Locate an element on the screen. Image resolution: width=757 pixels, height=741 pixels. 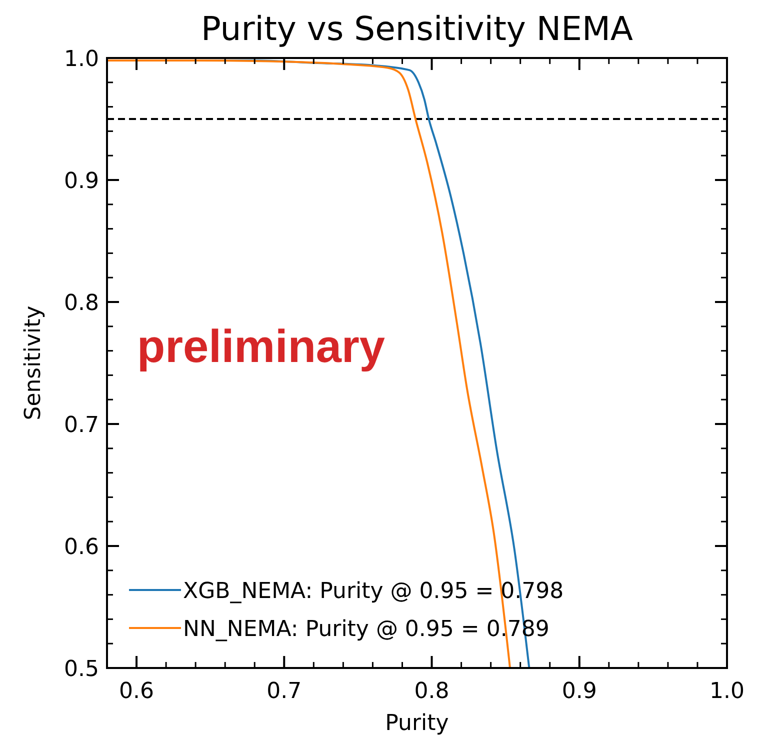
x-tick-label: 0.8 is located at coordinates (432, 691).